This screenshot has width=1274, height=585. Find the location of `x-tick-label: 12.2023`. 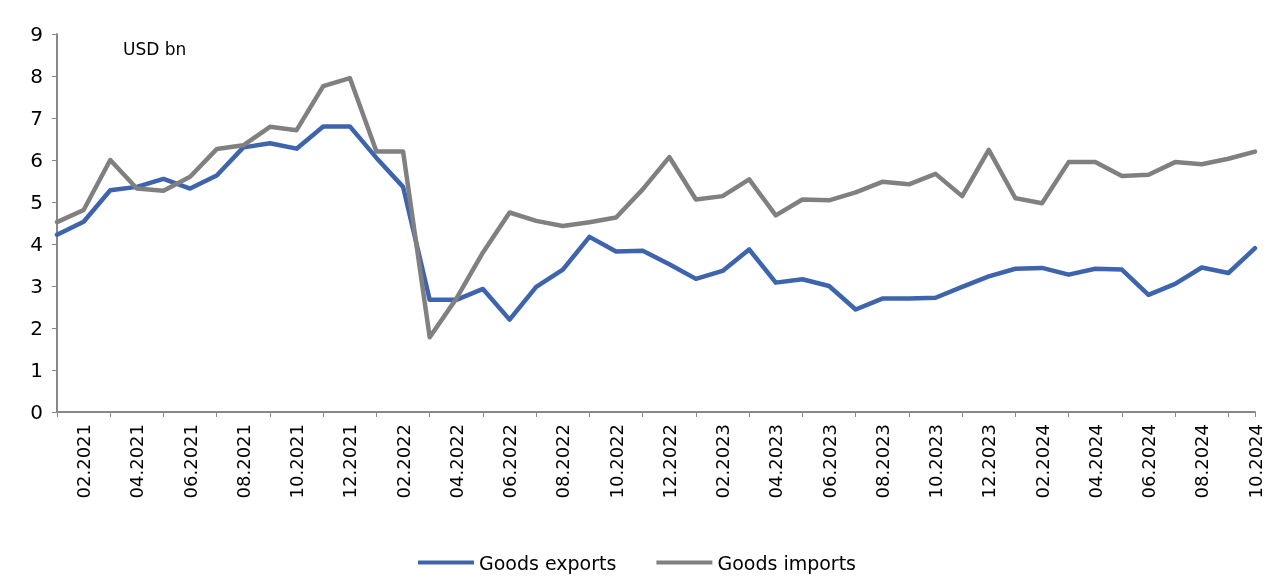

x-tick-label: 12.2023 is located at coordinates (989, 461).